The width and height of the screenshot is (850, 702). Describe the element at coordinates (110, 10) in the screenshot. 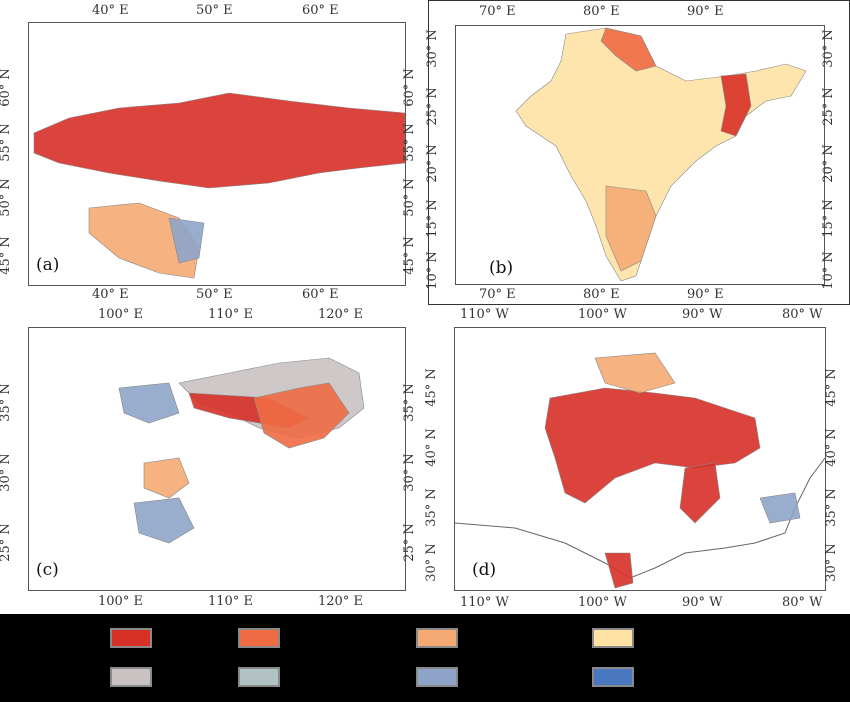

I see `top-tick-a-1: 40° E` at that location.